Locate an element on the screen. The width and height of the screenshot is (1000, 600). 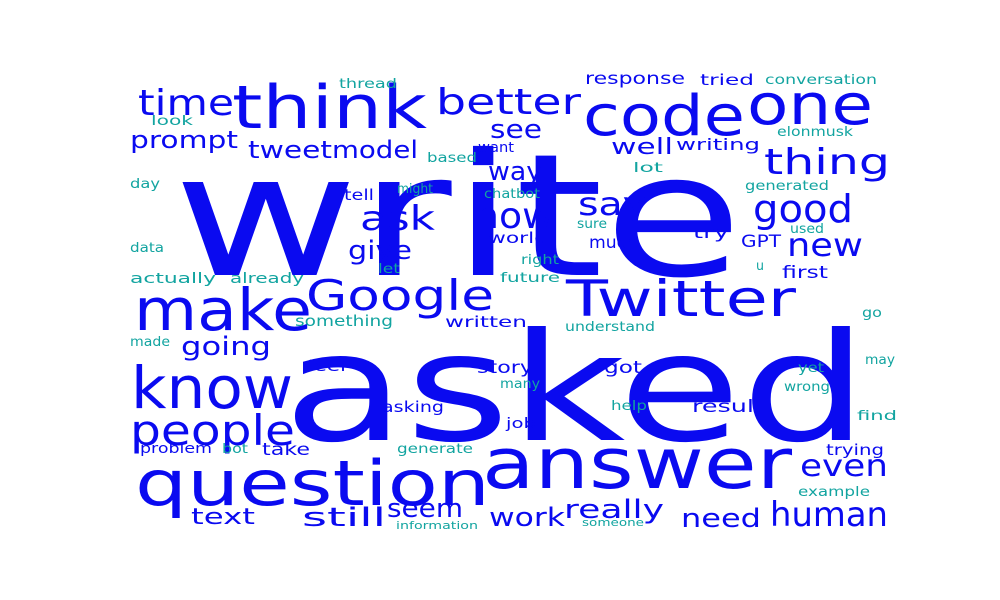
word: still is located at coordinates (344, 518).